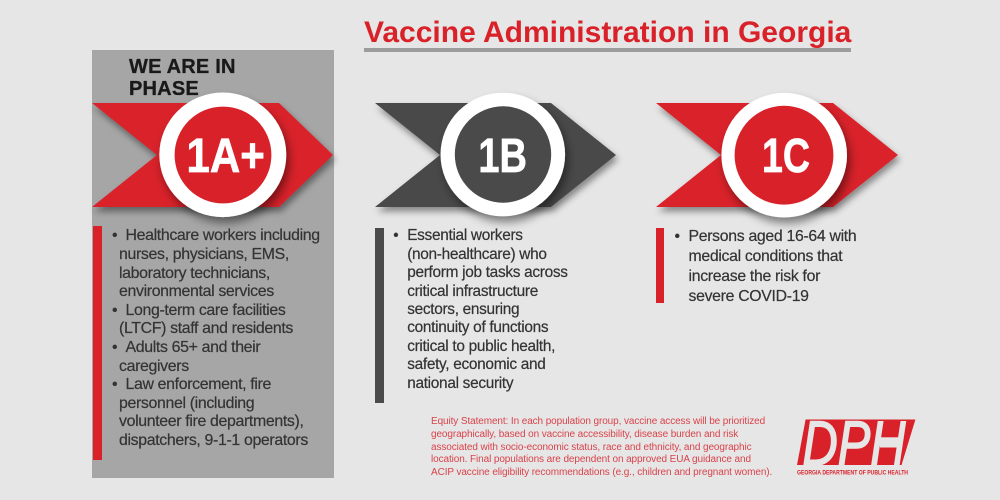  What do you see at coordinates (854, 444) in the screenshot?
I see `svg-text: DPH` at bounding box center [854, 444].